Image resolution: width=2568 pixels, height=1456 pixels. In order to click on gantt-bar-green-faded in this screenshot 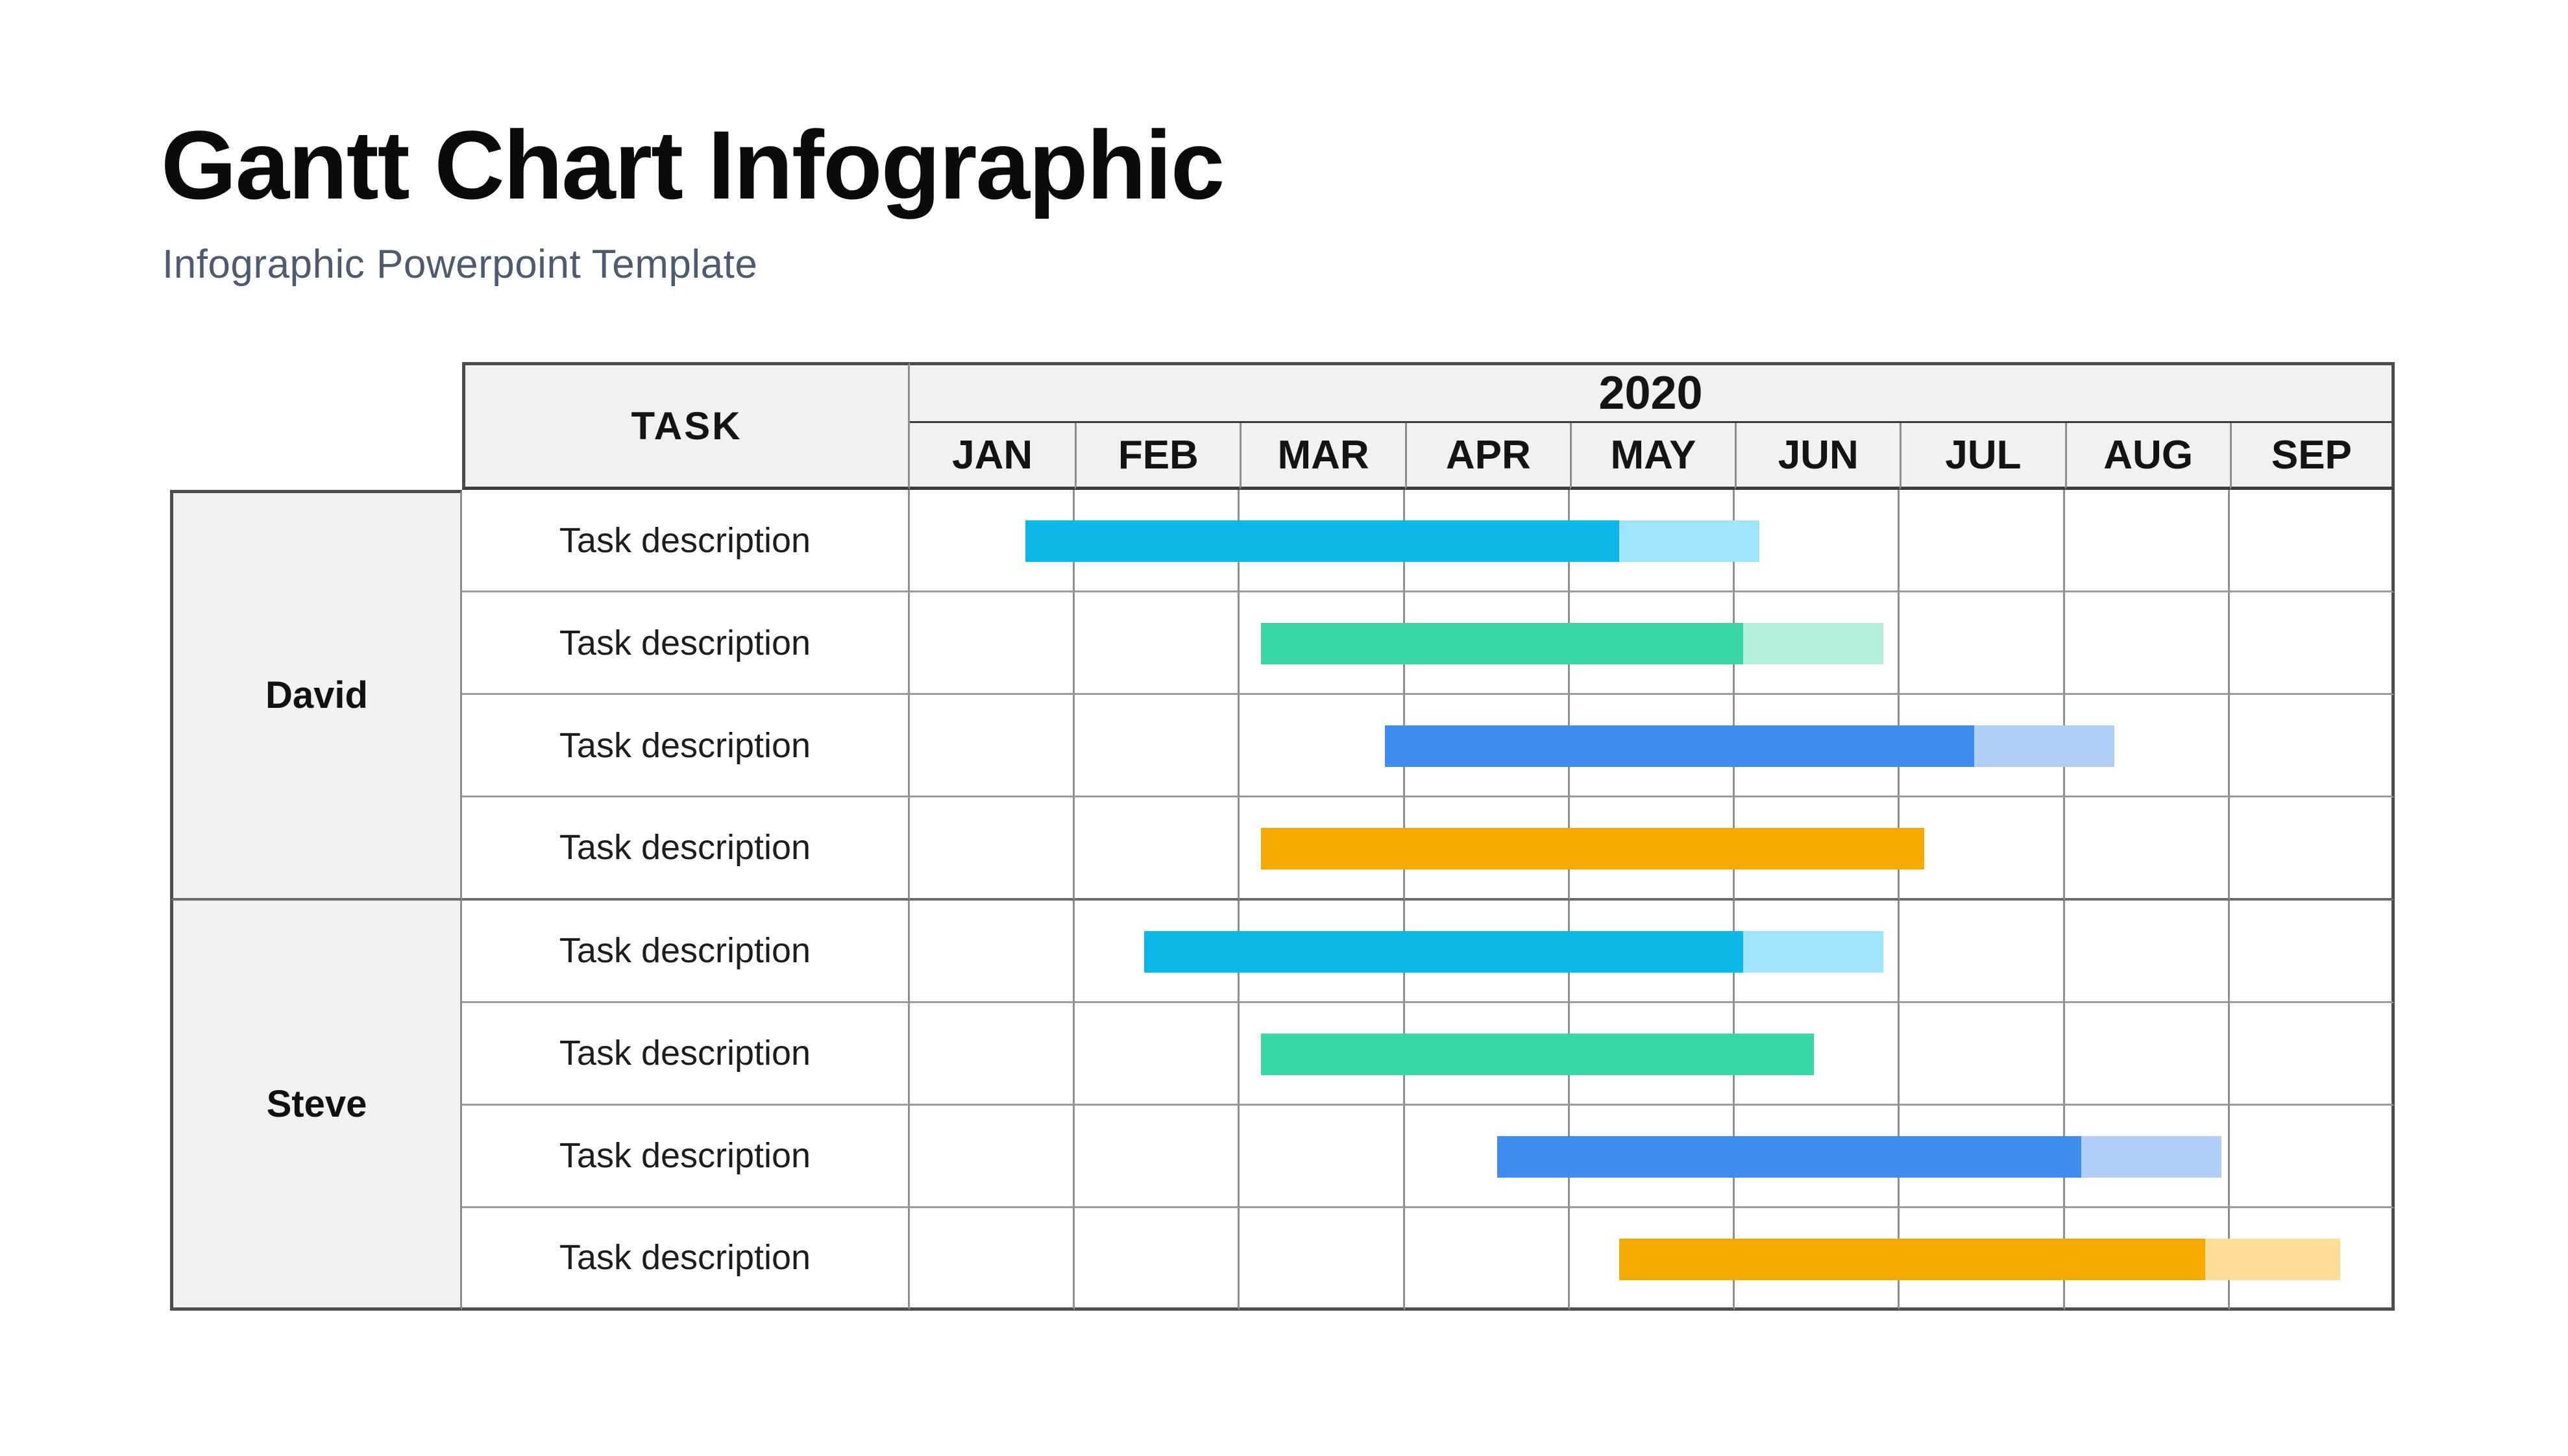, I will do `click(1813, 644)`.